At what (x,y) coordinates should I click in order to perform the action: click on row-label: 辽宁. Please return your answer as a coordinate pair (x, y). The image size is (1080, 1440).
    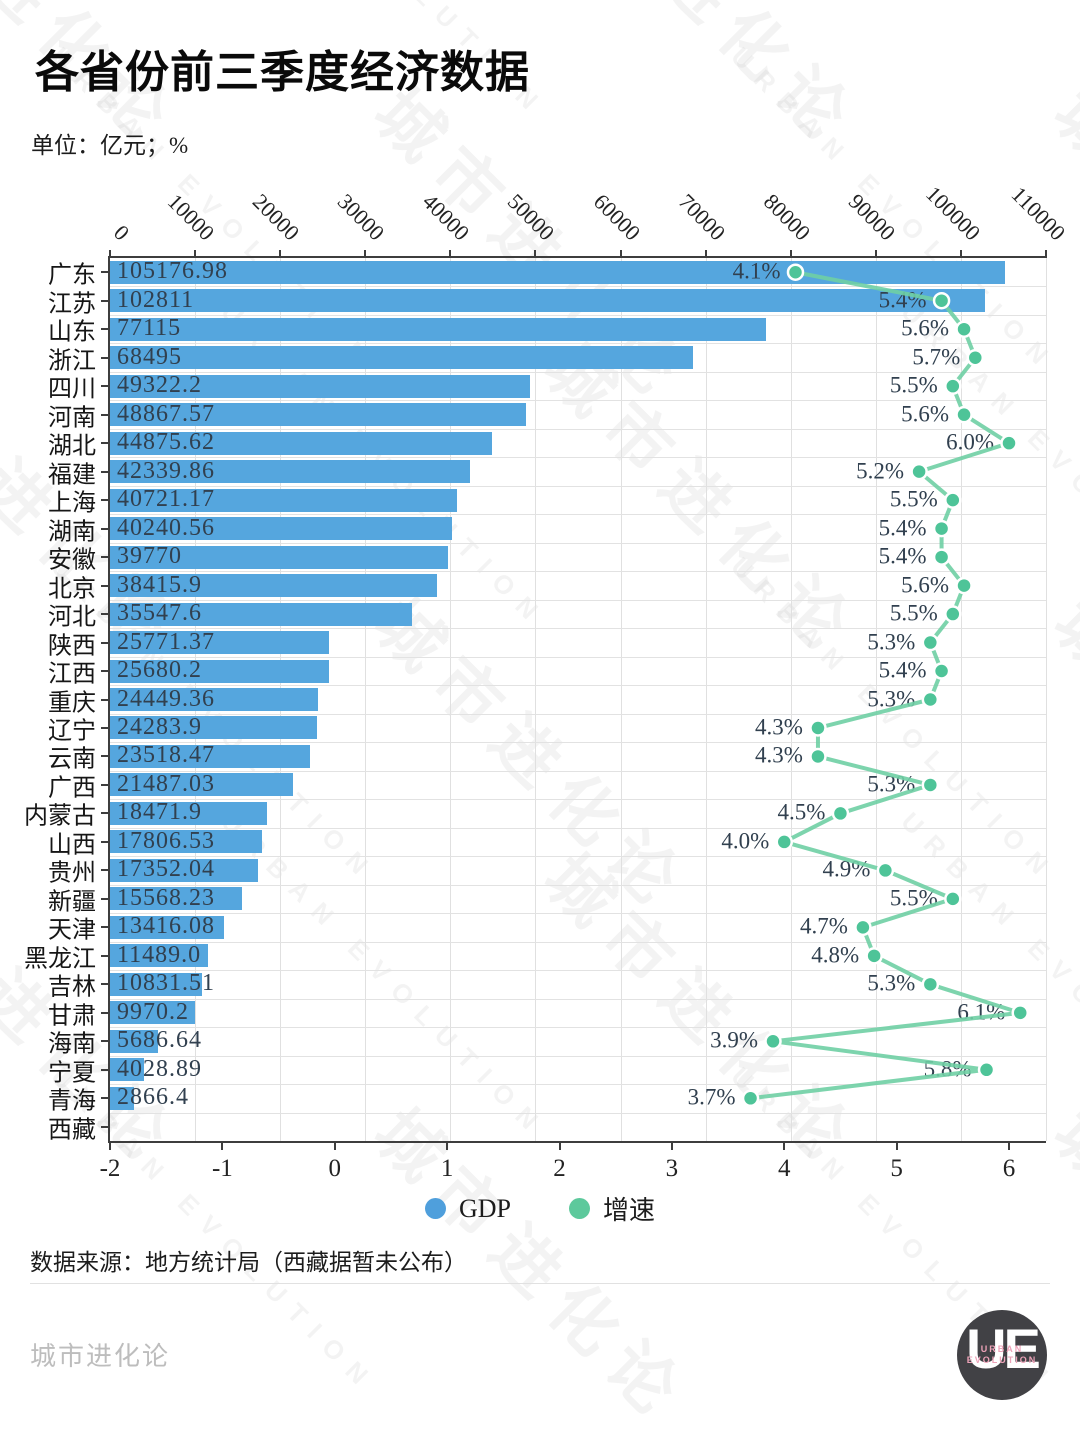
    Looking at the image, I should click on (72, 731).